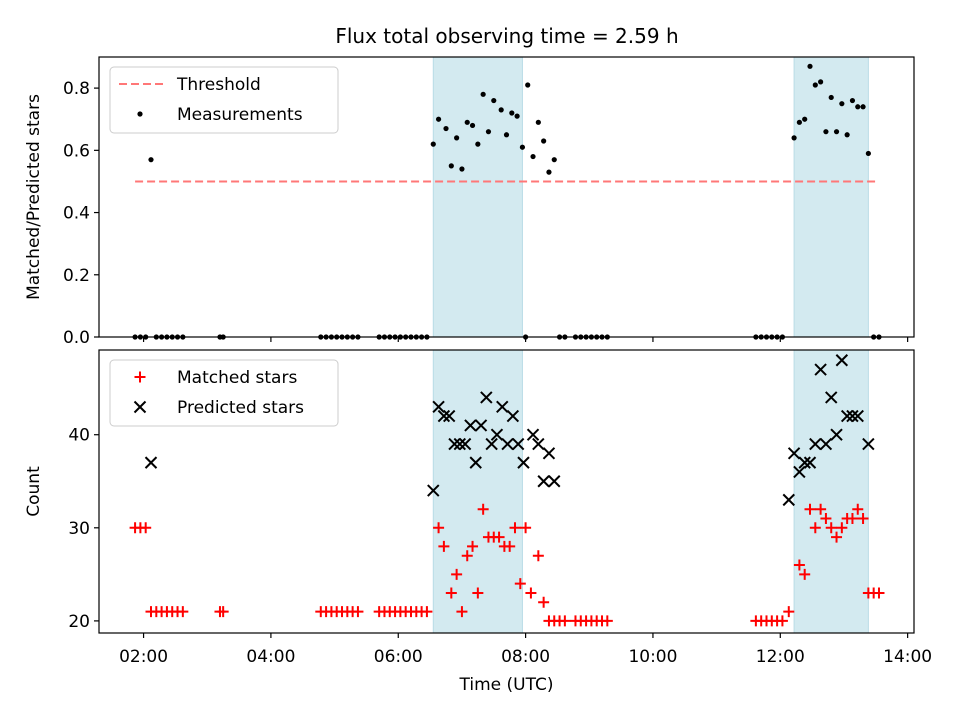  I want to click on x-axis-label: Time (UTC), so click(506, 685).